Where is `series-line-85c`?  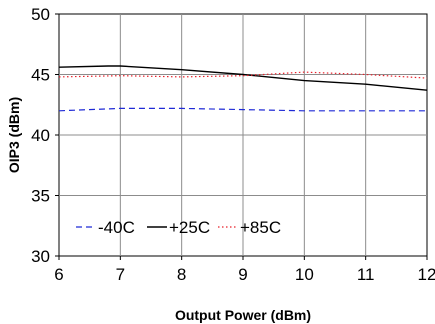 series-line-85c is located at coordinates (243, 75).